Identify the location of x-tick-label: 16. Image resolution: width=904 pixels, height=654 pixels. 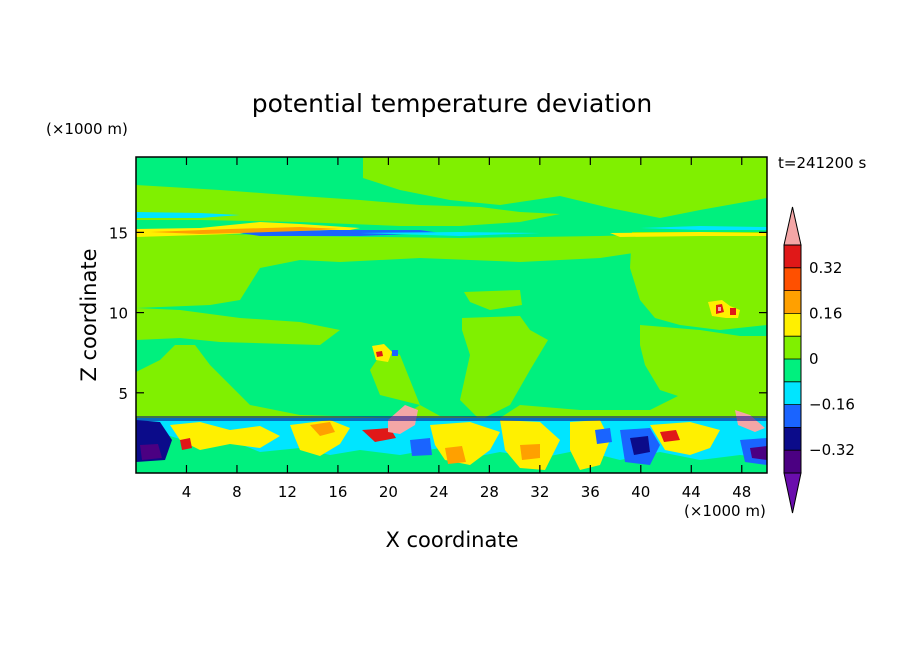
(337, 492).